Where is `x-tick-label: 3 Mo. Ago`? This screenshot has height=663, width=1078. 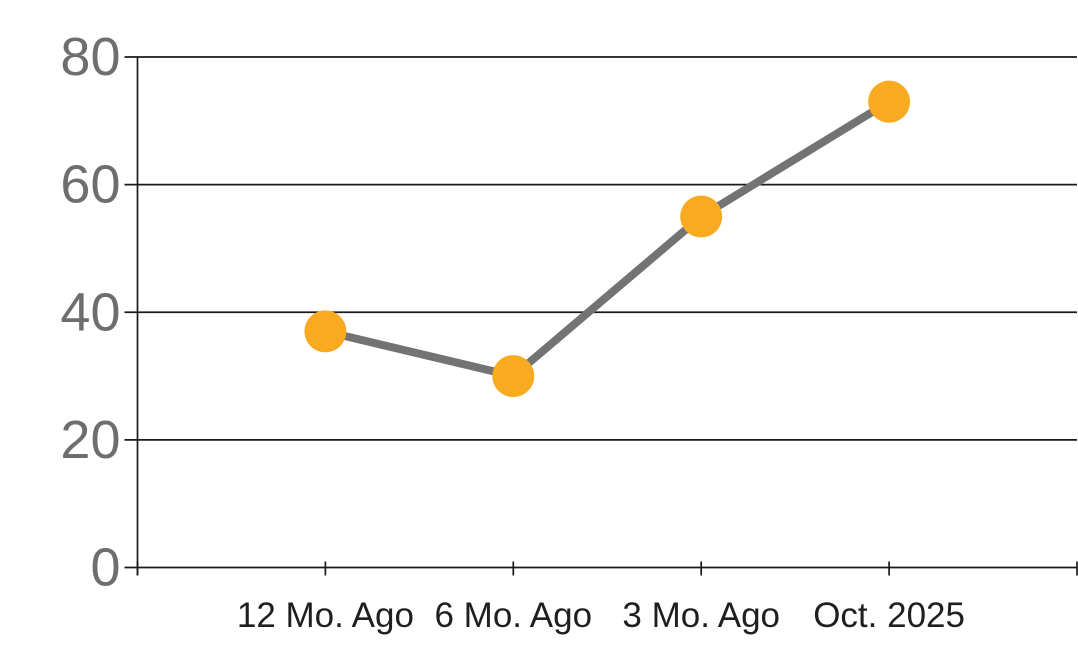
x-tick-label: 3 Mo. Ago is located at coordinates (701, 615).